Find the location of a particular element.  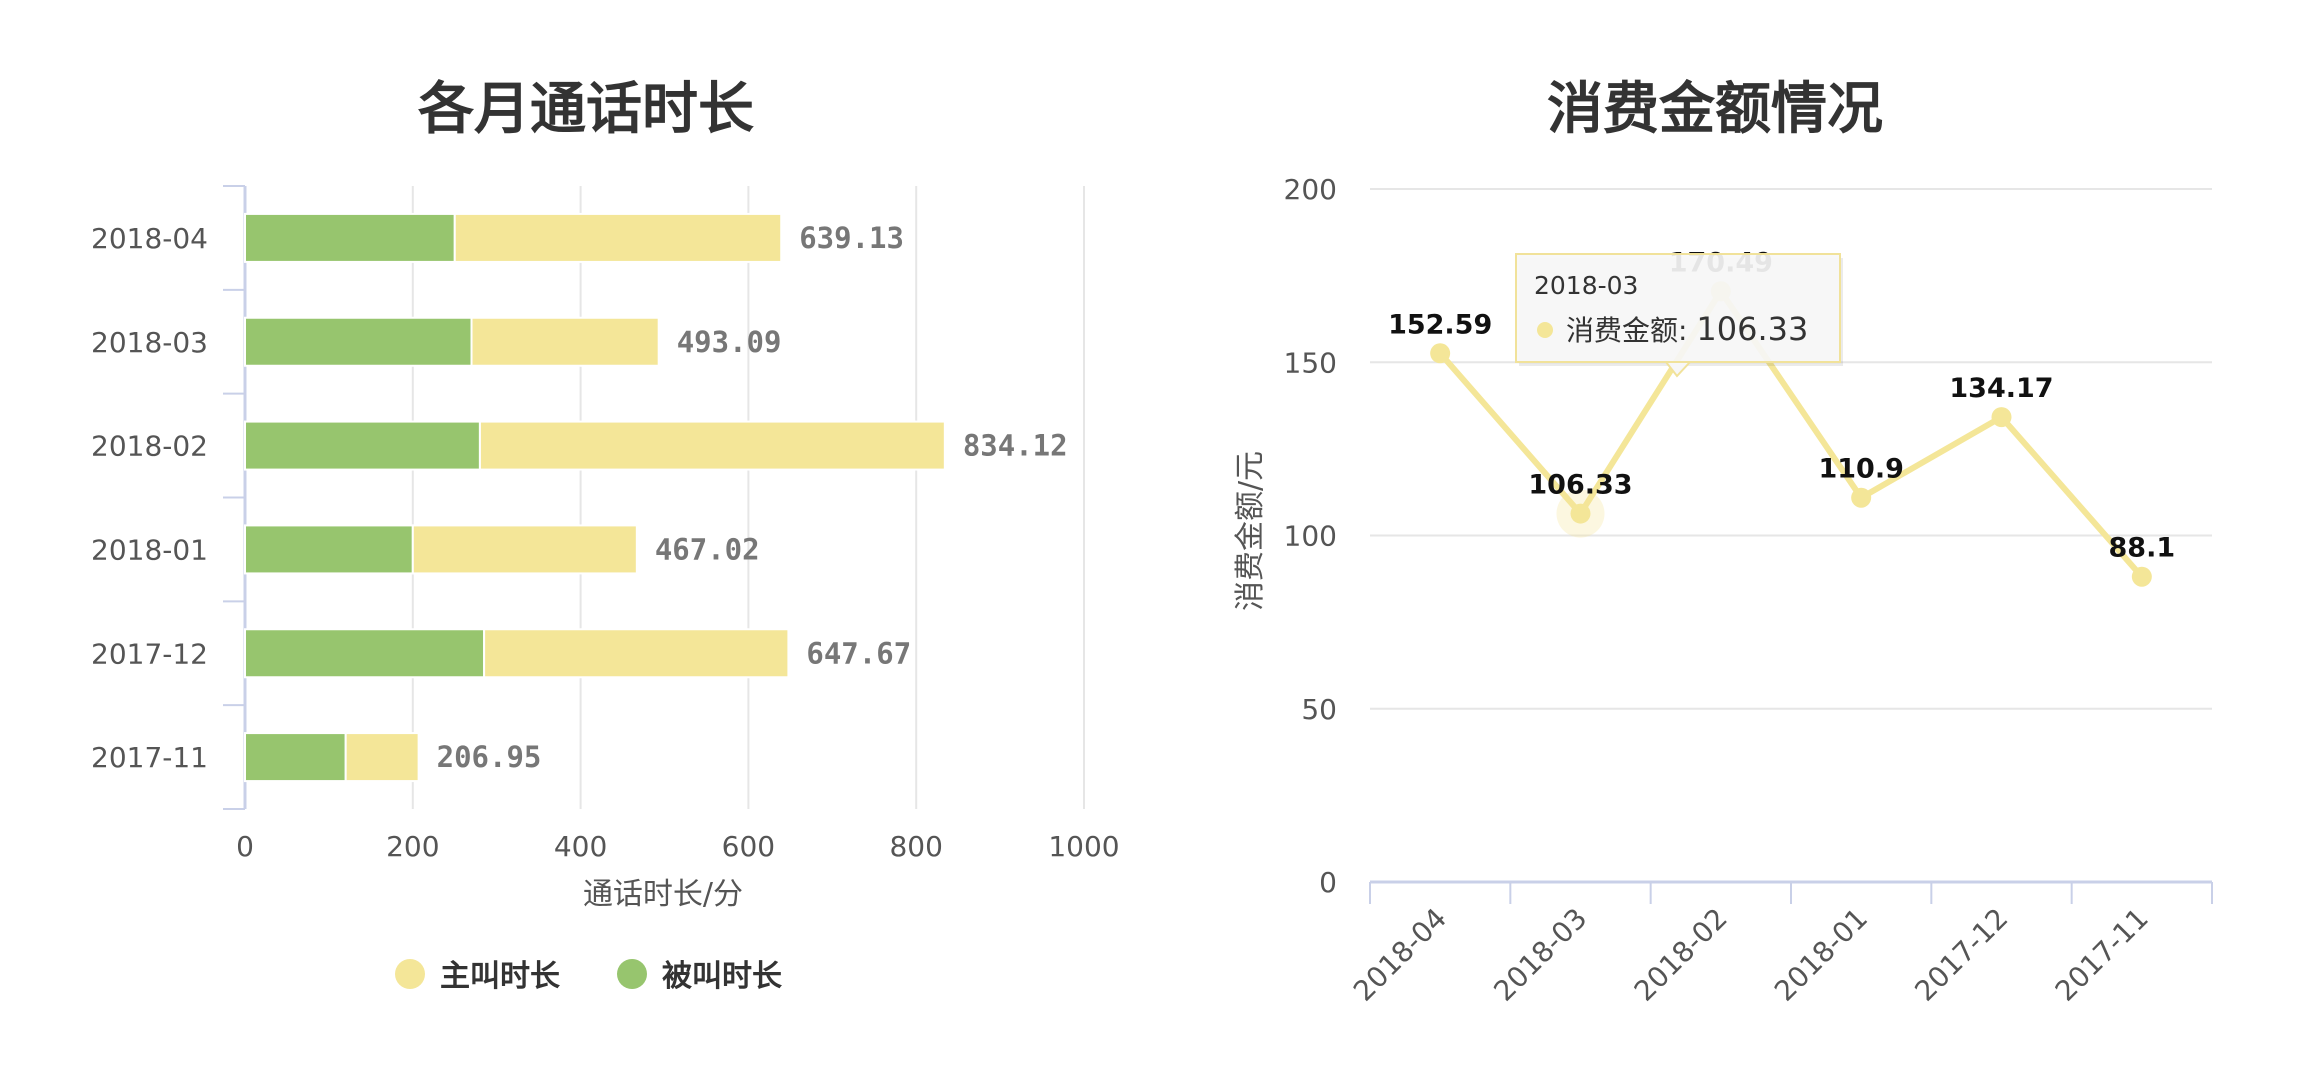

legend-item: 被叫时长 is located at coordinates (699, 976).